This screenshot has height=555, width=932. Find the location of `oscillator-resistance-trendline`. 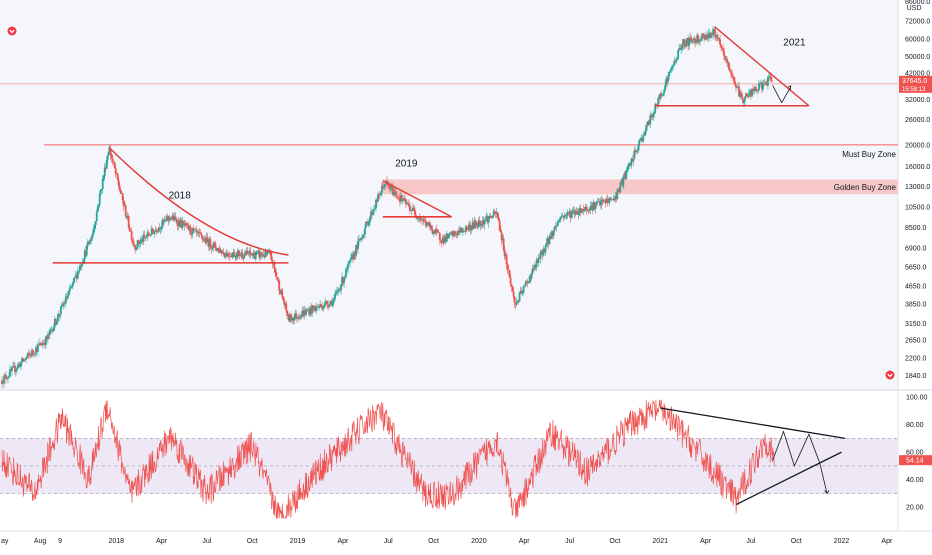

oscillator-resistance-trendline is located at coordinates (753, 423).